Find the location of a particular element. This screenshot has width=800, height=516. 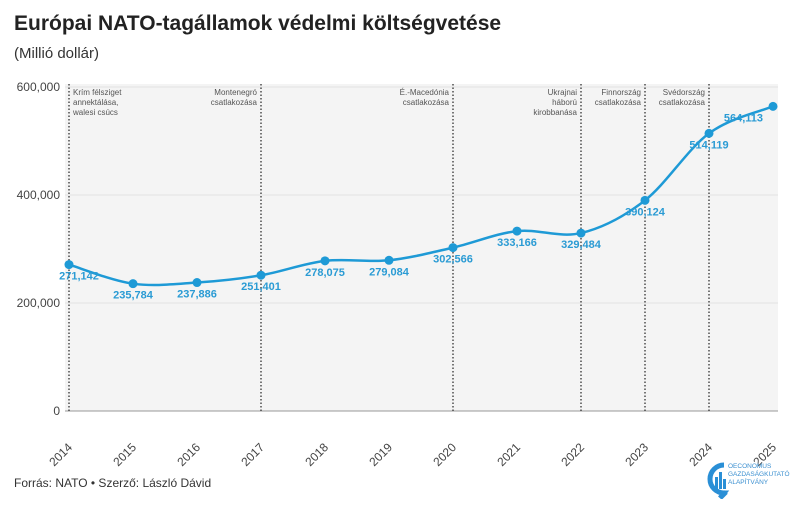

data-label: 251,401 is located at coordinates (261, 287).